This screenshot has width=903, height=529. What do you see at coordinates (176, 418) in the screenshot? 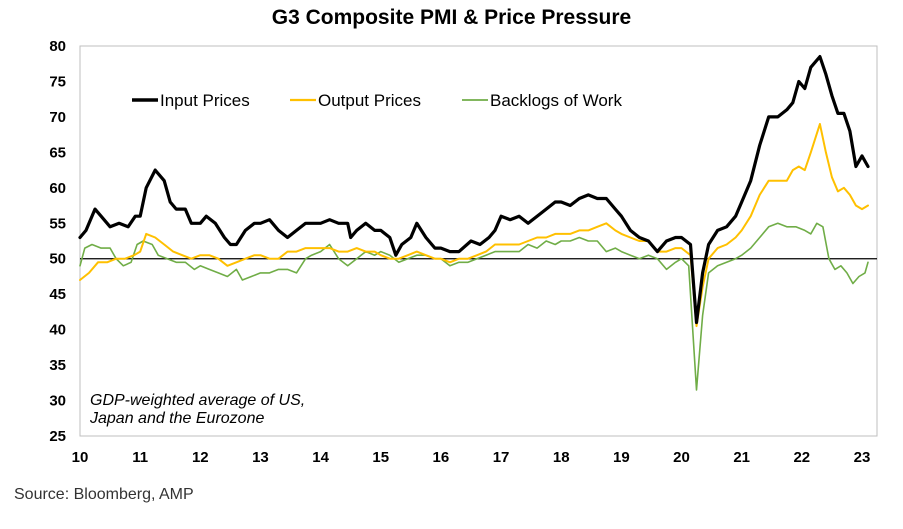
I see `annotation-line: Japan and the Eurozone` at bounding box center [176, 418].